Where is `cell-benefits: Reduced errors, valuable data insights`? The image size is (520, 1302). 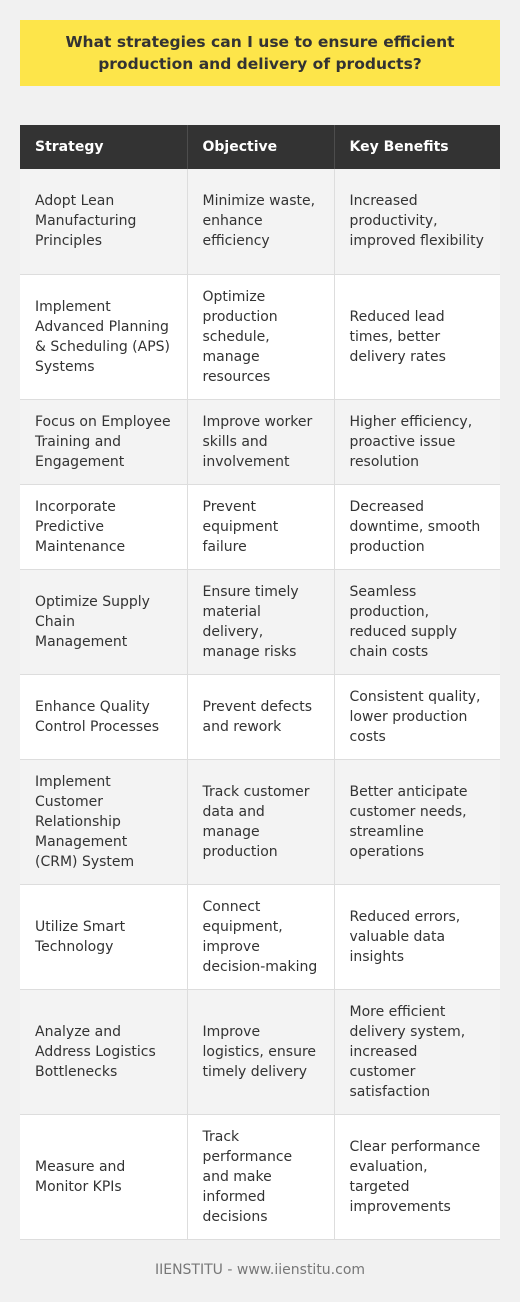
cell-benefits: Reduced errors, valuable data insights is located at coordinates (417, 937).